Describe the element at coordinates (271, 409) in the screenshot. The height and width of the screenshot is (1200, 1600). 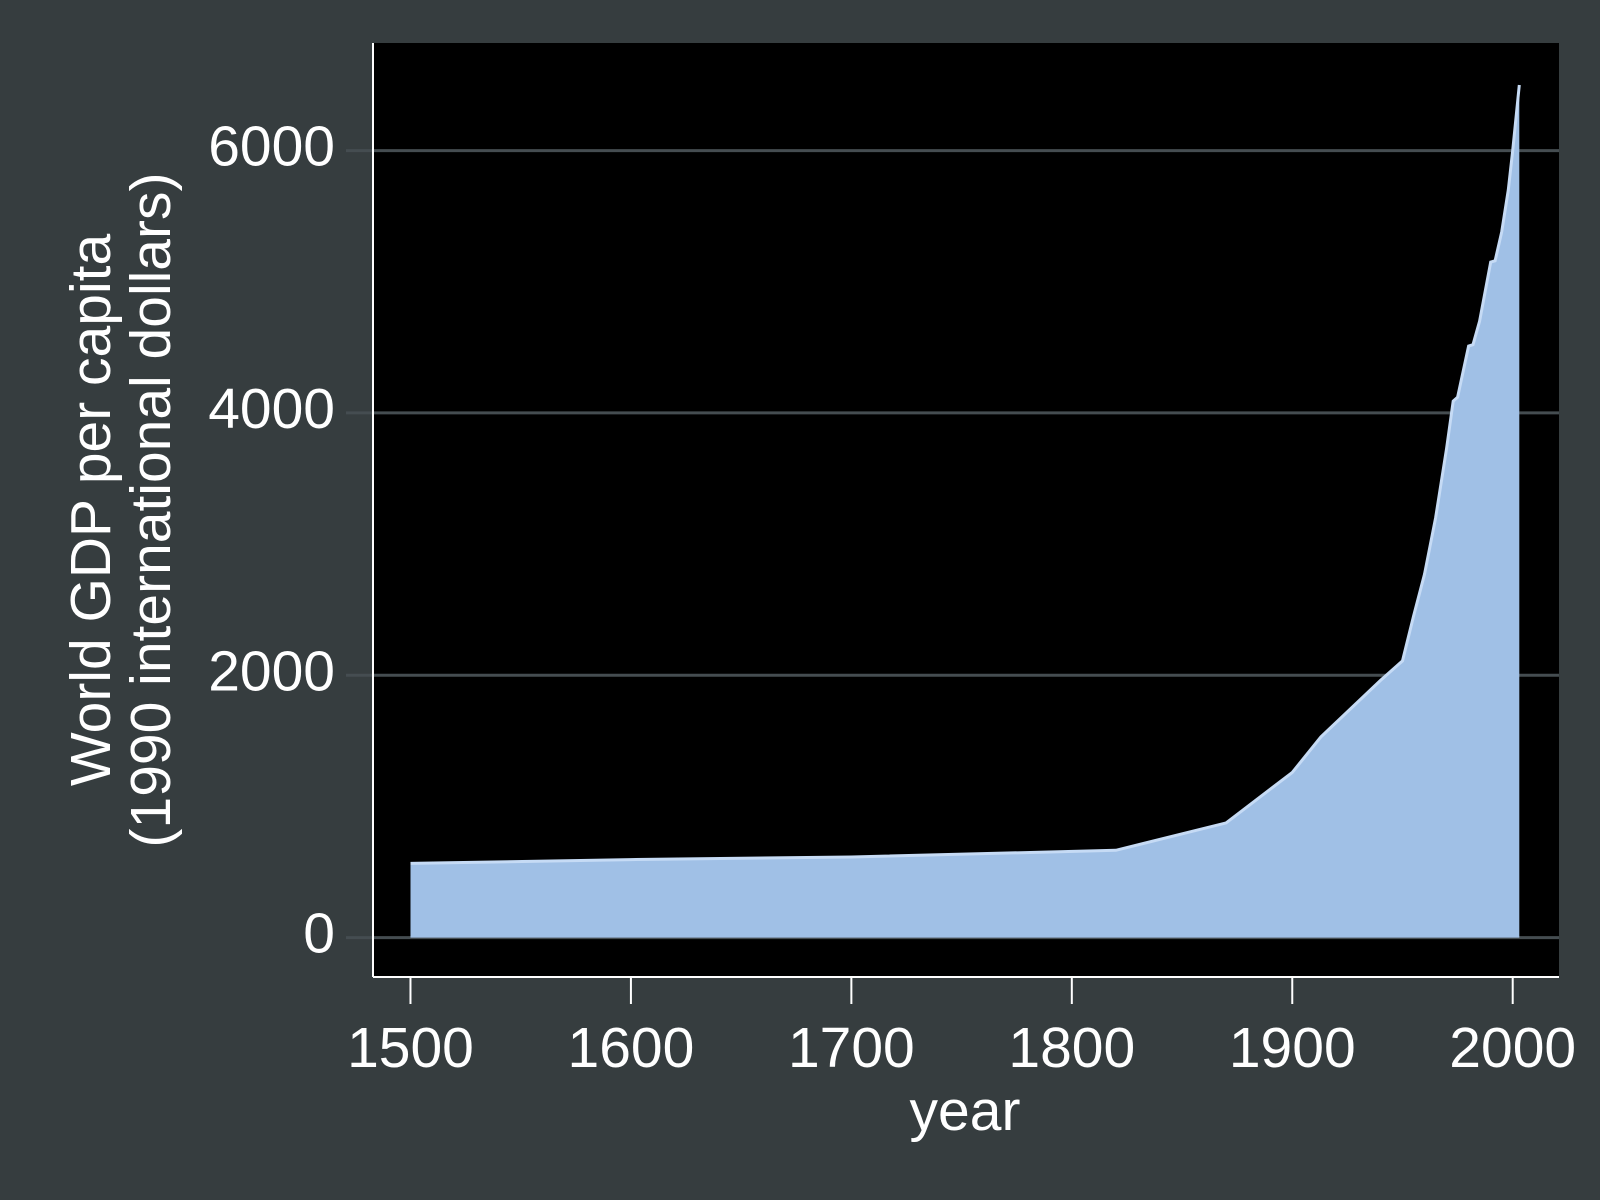
I see `y-tick-label: 4000` at that location.